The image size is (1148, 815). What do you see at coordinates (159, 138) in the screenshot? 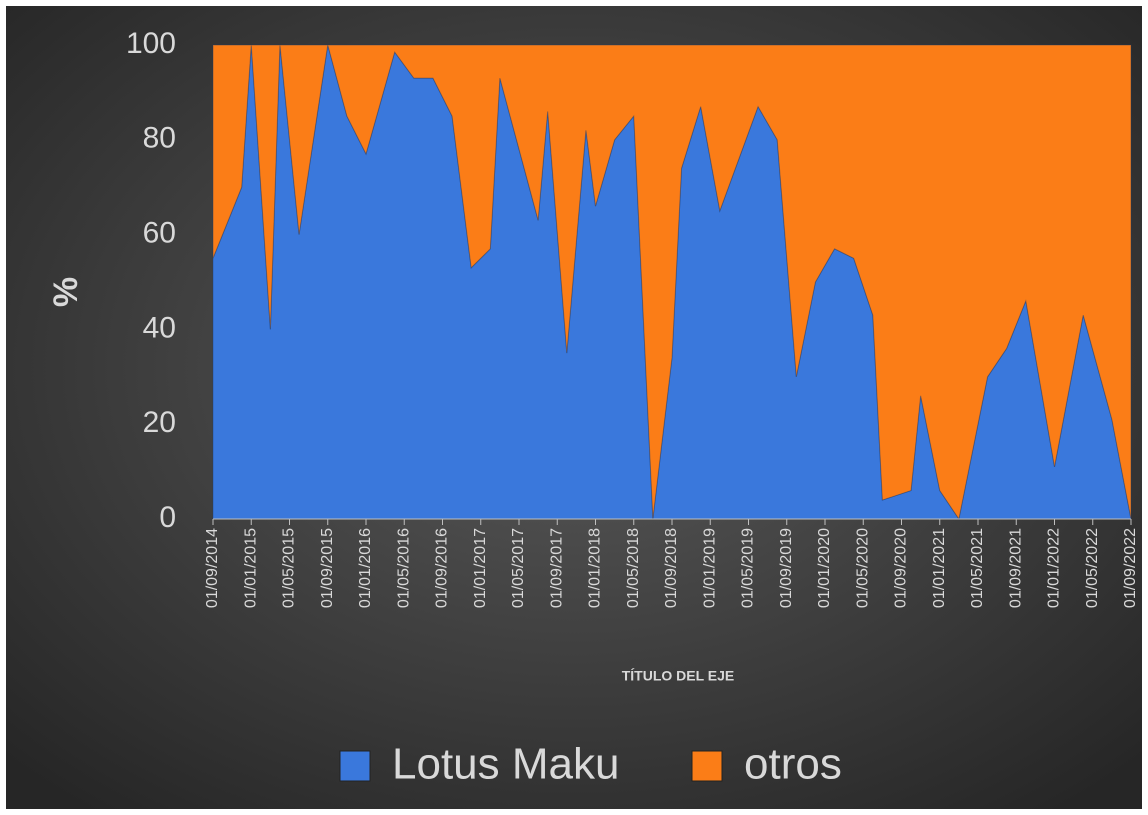
I see `y-tick-label: 80` at bounding box center [159, 138].